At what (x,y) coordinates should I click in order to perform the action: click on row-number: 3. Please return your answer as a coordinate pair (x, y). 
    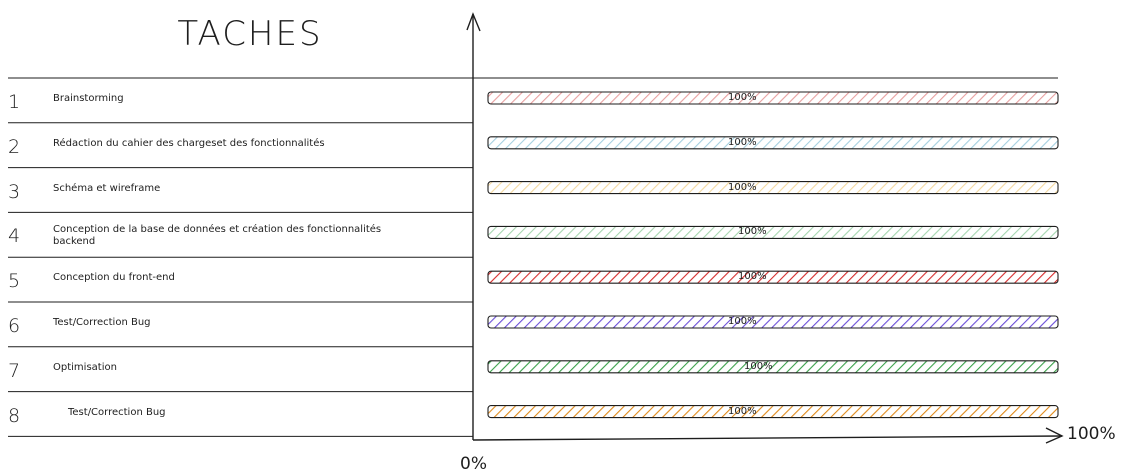
    Looking at the image, I should click on (14, 191).